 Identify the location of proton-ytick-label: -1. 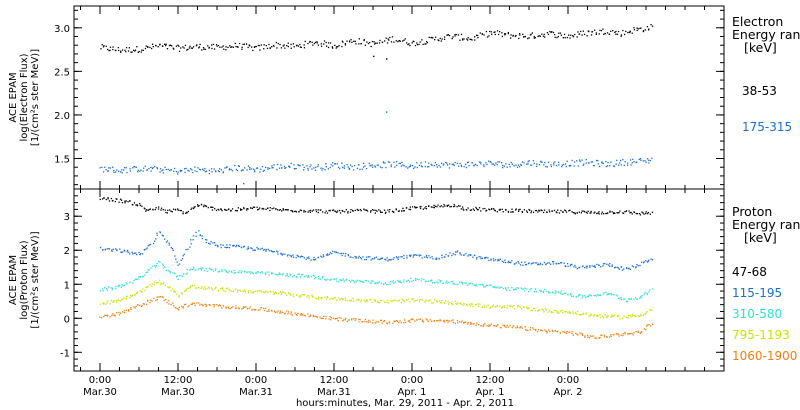
(65, 353).